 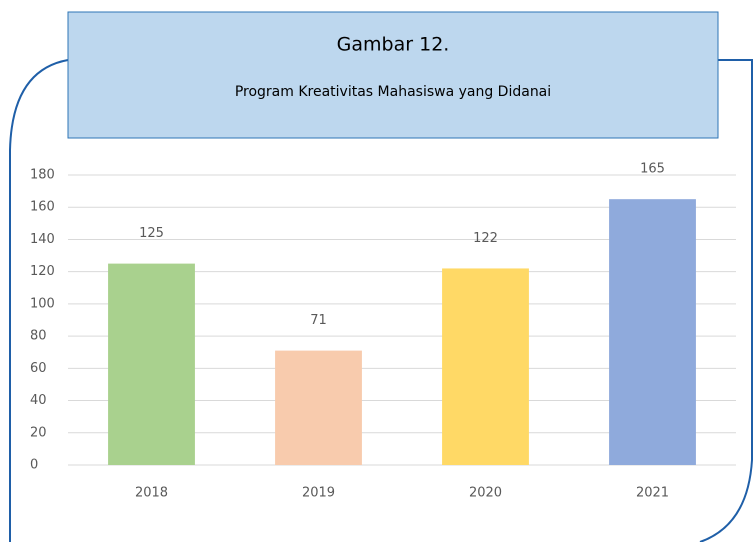 I want to click on y-tick-label: 160, so click(x=42, y=207).